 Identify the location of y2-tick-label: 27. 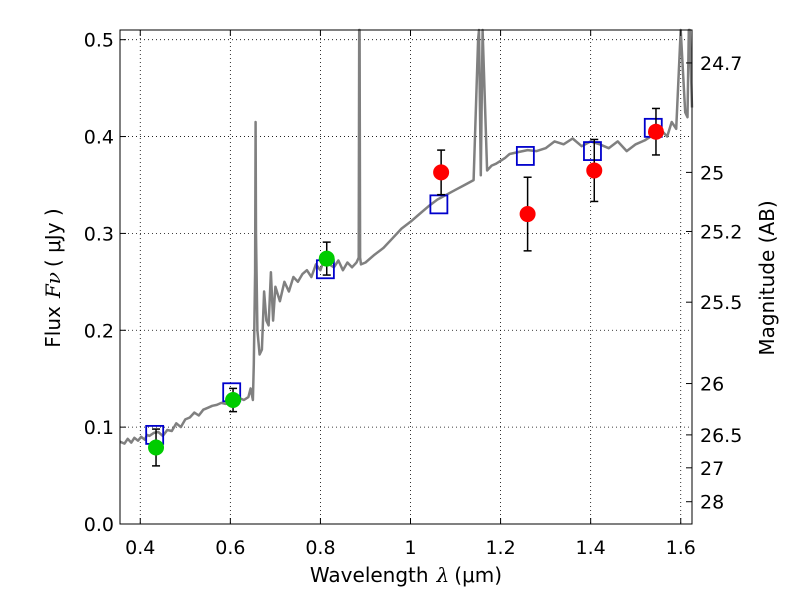
(712, 469).